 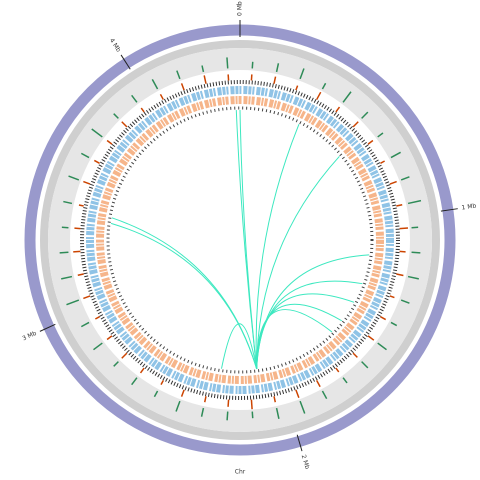 I want to click on tick-label: 2 Mb, so click(x=305, y=462).